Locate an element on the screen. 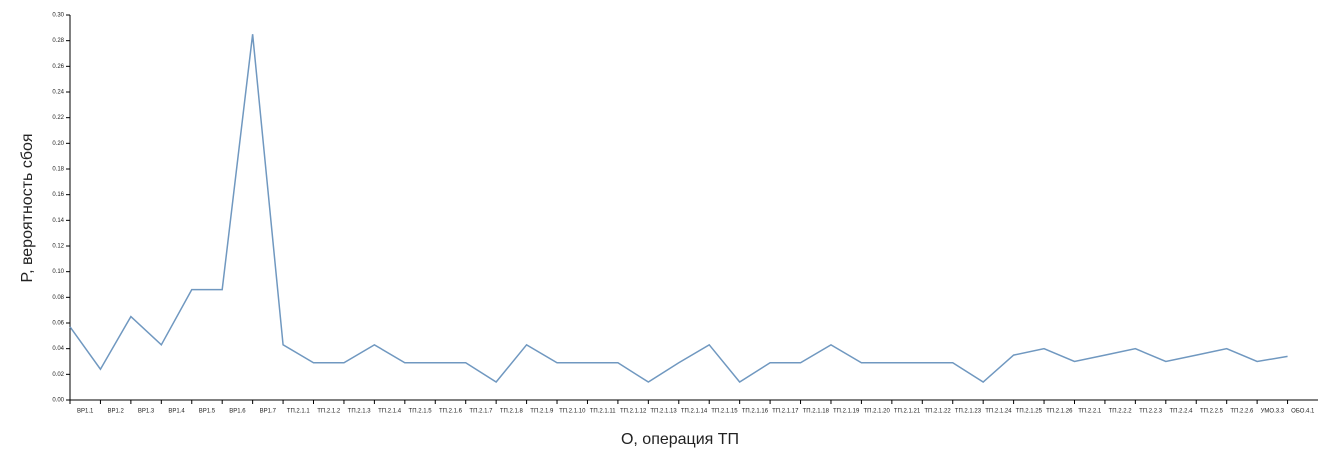  x-tick-label: ВР1.2 is located at coordinates (115, 412).